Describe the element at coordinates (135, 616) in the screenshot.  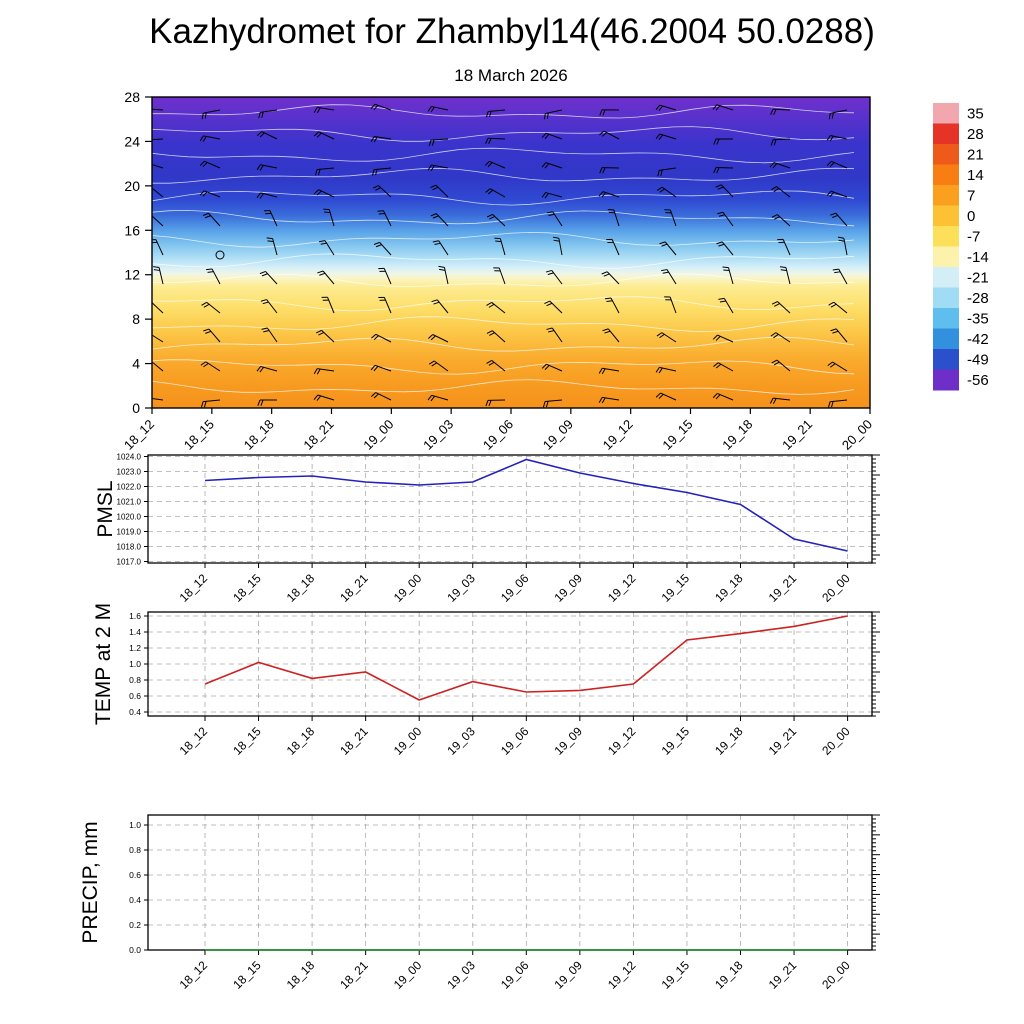
I see `svg-text: 1.6` at that location.